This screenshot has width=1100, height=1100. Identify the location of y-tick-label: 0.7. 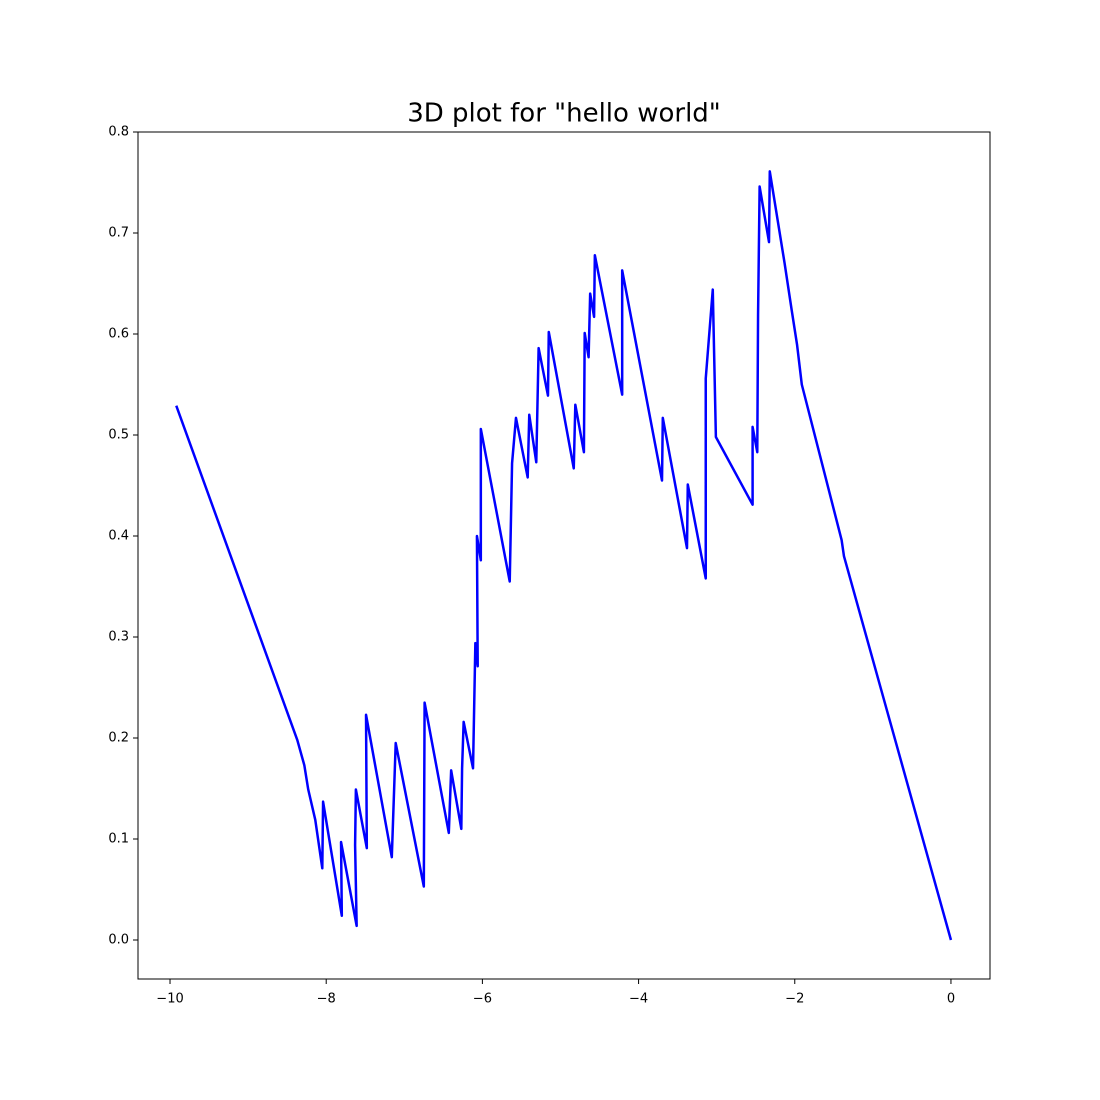
(118, 233).